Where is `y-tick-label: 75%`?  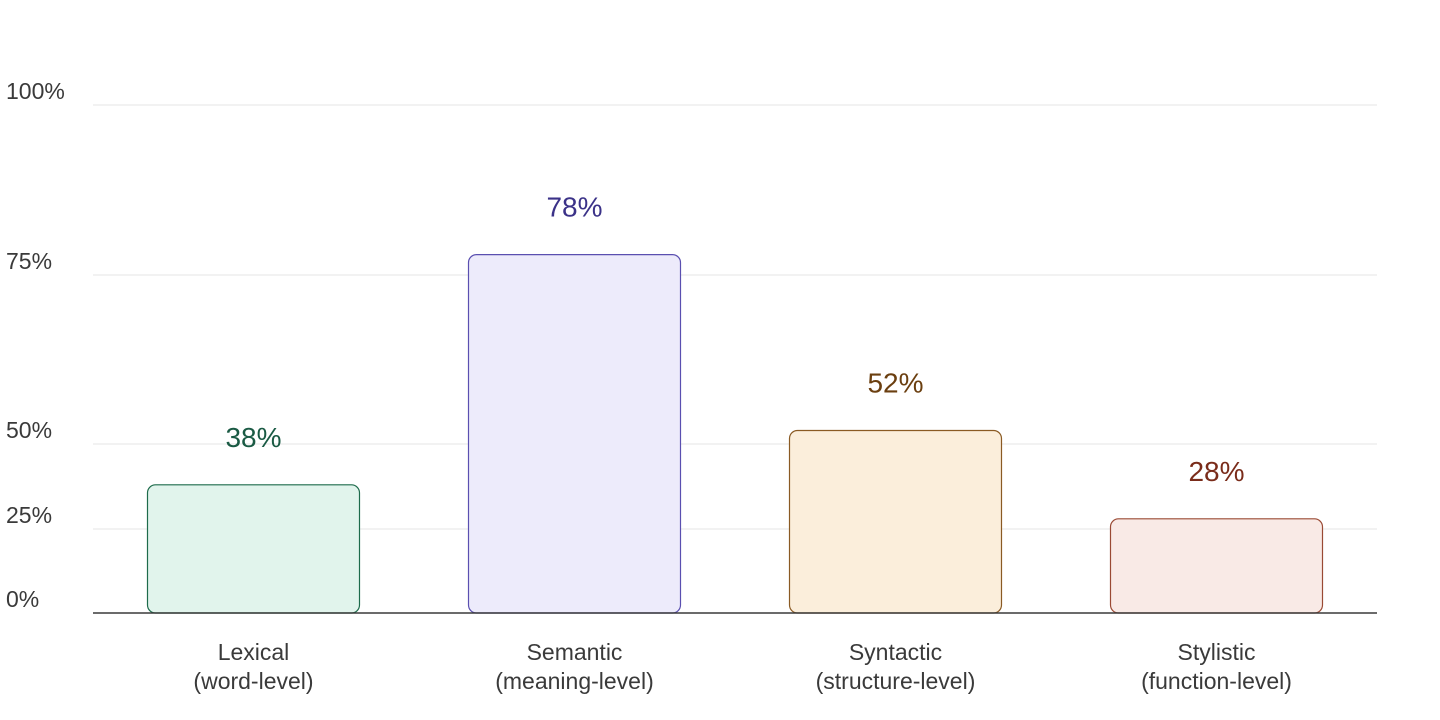 y-tick-label: 75% is located at coordinates (29, 261).